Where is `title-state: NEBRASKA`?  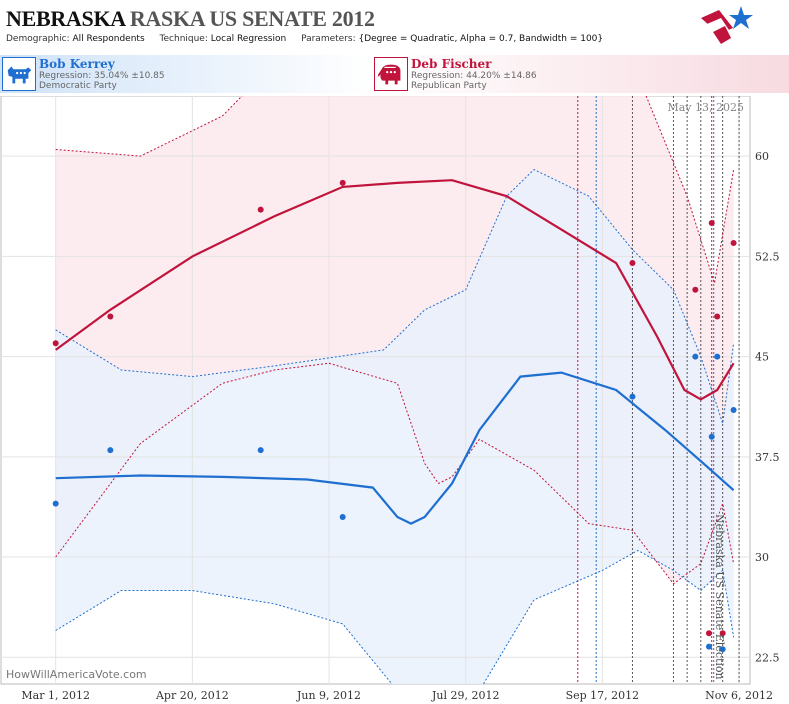 title-state: NEBRASKA is located at coordinates (65, 18).